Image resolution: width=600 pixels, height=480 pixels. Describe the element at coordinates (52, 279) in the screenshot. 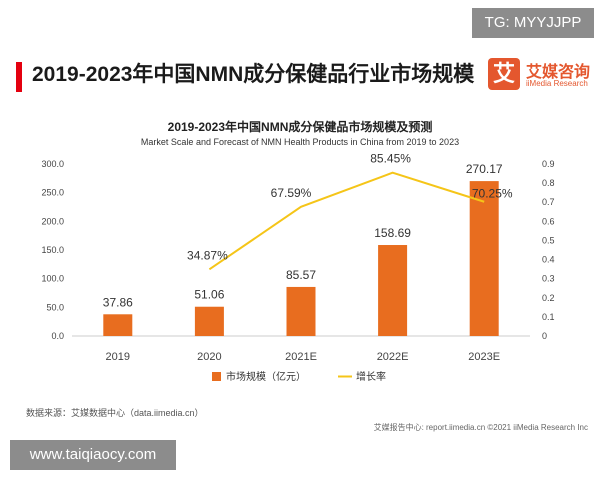

I see `left-axis-tick-label: 100.0` at that location.